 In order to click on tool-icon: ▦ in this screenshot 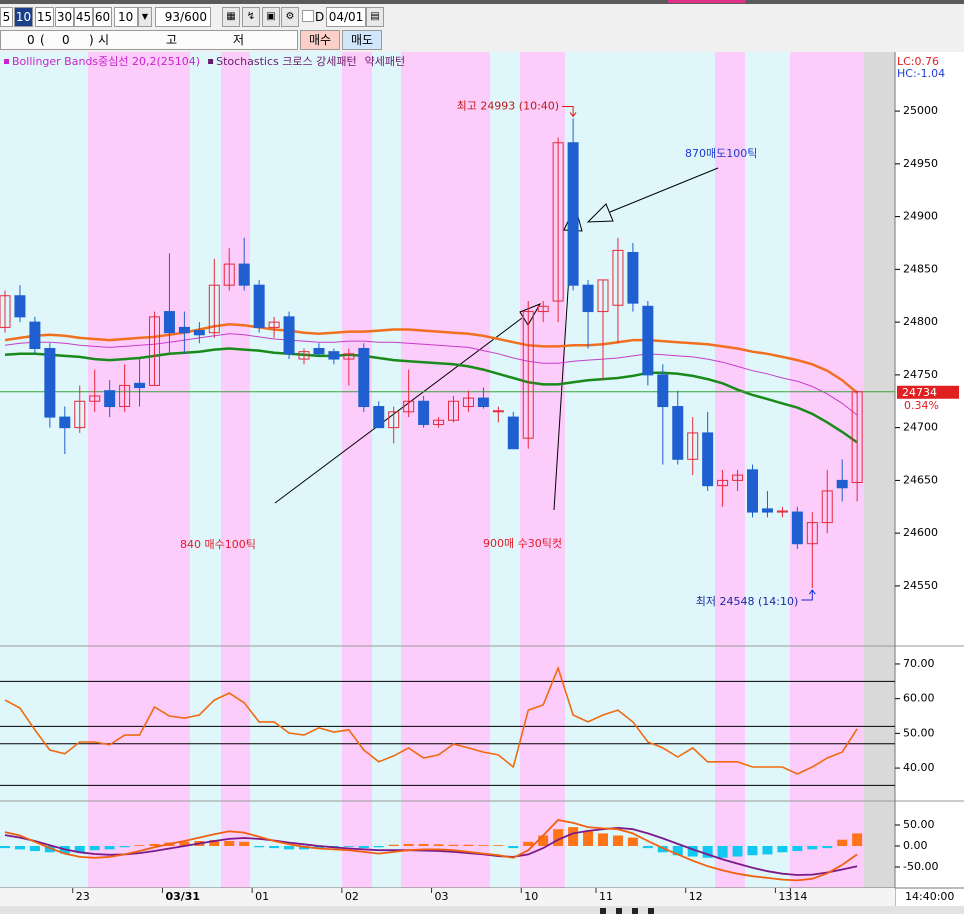, I will do `click(231, 17)`.